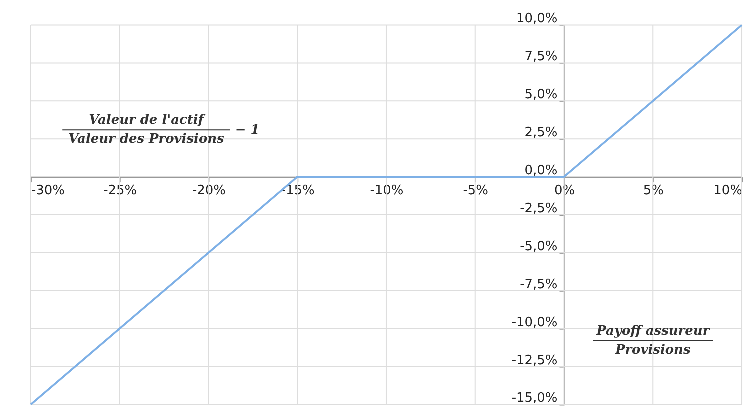 The image size is (753, 415). I want to click on annotation: Payoff assureur, so click(653, 331).